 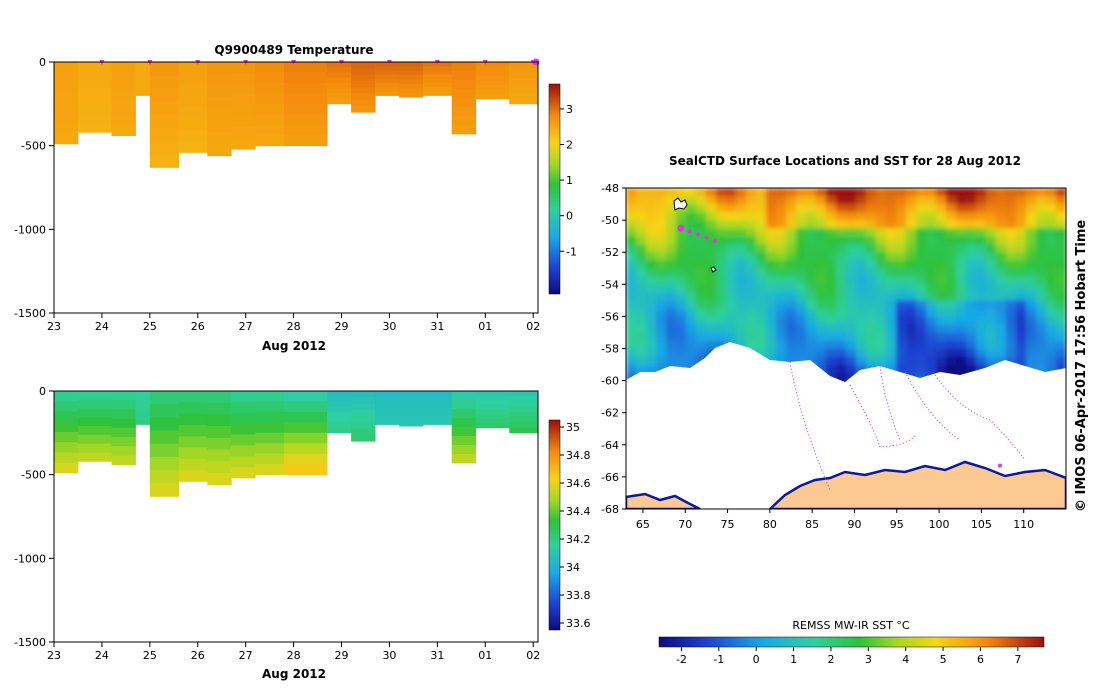 I want to click on salinity-colorbar, so click(x=554, y=525).